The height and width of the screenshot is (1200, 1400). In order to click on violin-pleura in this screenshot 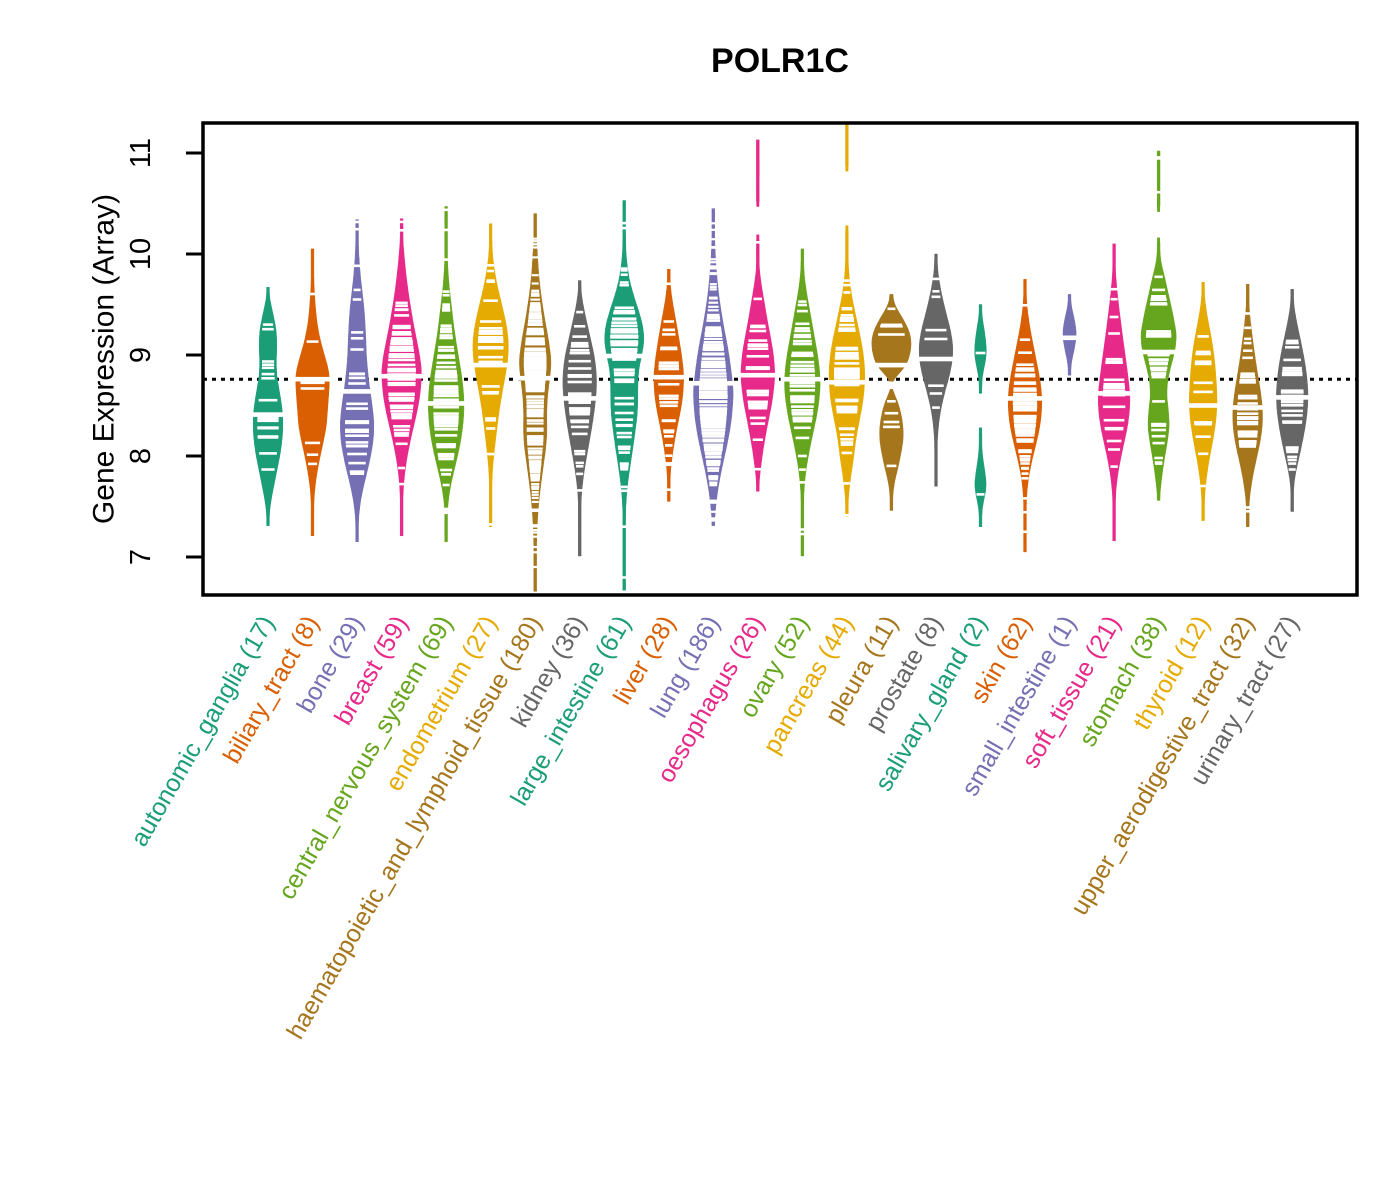, I will do `click(891, 402)`.